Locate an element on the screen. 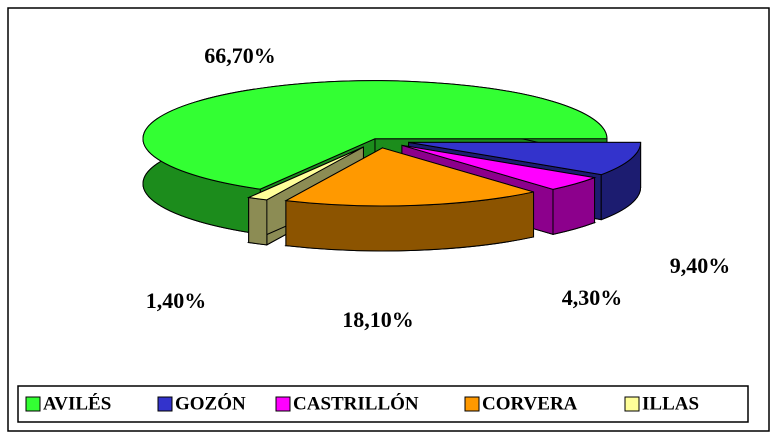 The width and height of the screenshot is (777, 439). legend-label: GOZÓN is located at coordinates (210, 403).